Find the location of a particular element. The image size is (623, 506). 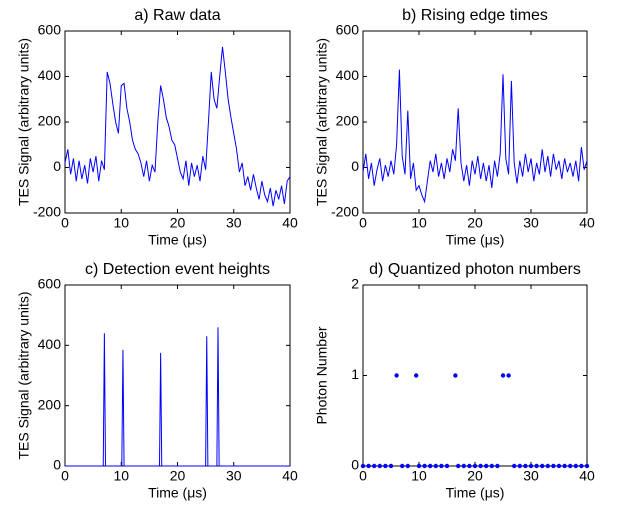

panel-title: a) Raw data is located at coordinates (177, 15).